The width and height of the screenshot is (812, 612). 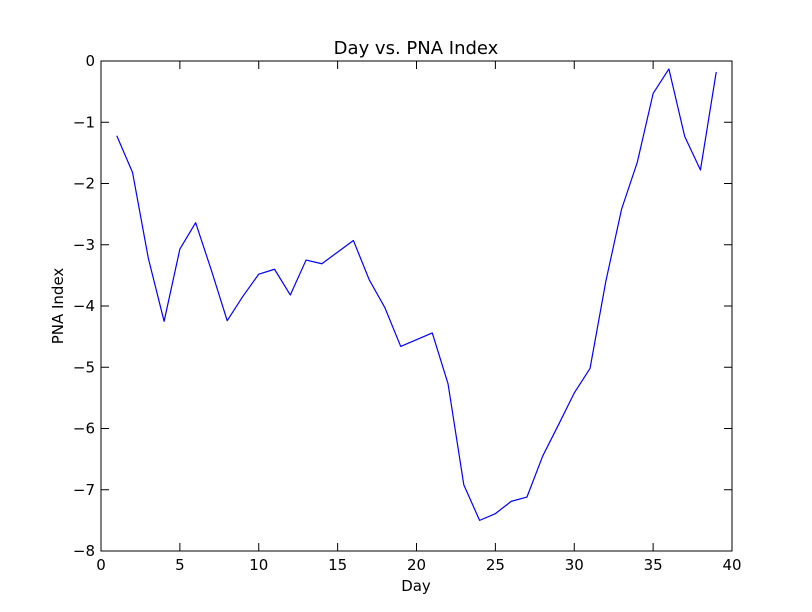 What do you see at coordinates (84, 122) in the screenshot?
I see `y-tick-label: −1` at bounding box center [84, 122].